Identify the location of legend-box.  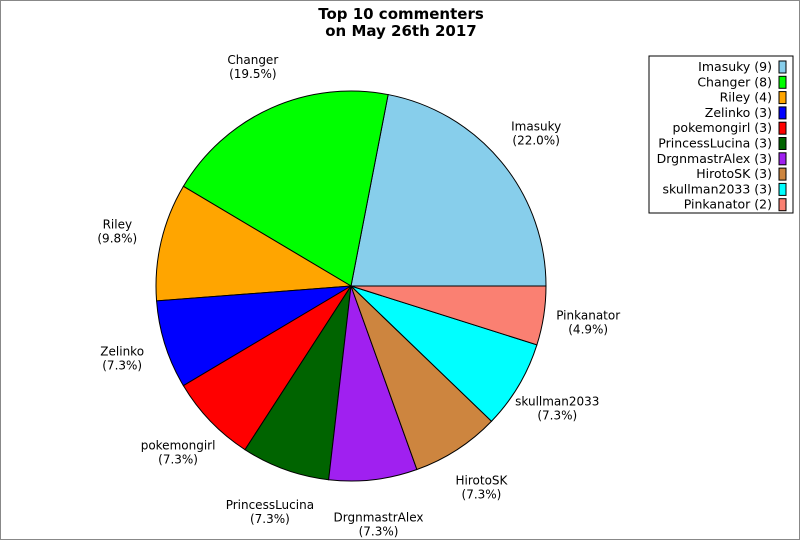
(721, 134).